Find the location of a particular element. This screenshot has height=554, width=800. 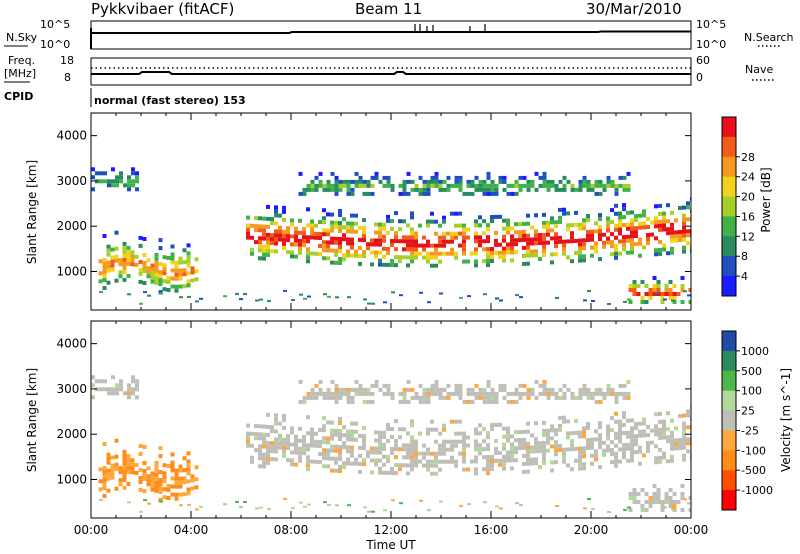

velocity-colorbar-tick-label: -100 is located at coordinates (753, 450).